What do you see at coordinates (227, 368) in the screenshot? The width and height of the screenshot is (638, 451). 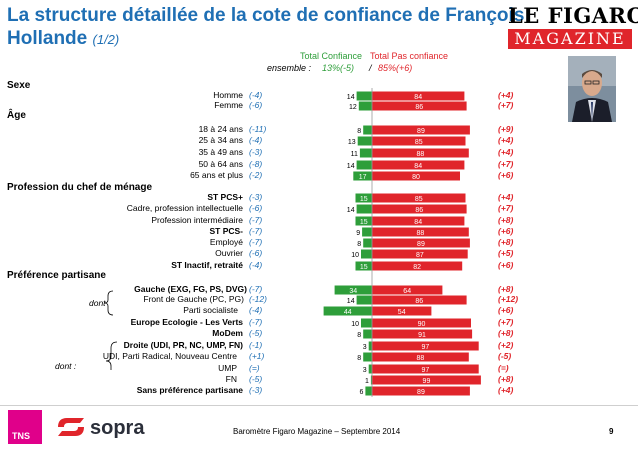 I see `category-label: UMP` at bounding box center [227, 368].